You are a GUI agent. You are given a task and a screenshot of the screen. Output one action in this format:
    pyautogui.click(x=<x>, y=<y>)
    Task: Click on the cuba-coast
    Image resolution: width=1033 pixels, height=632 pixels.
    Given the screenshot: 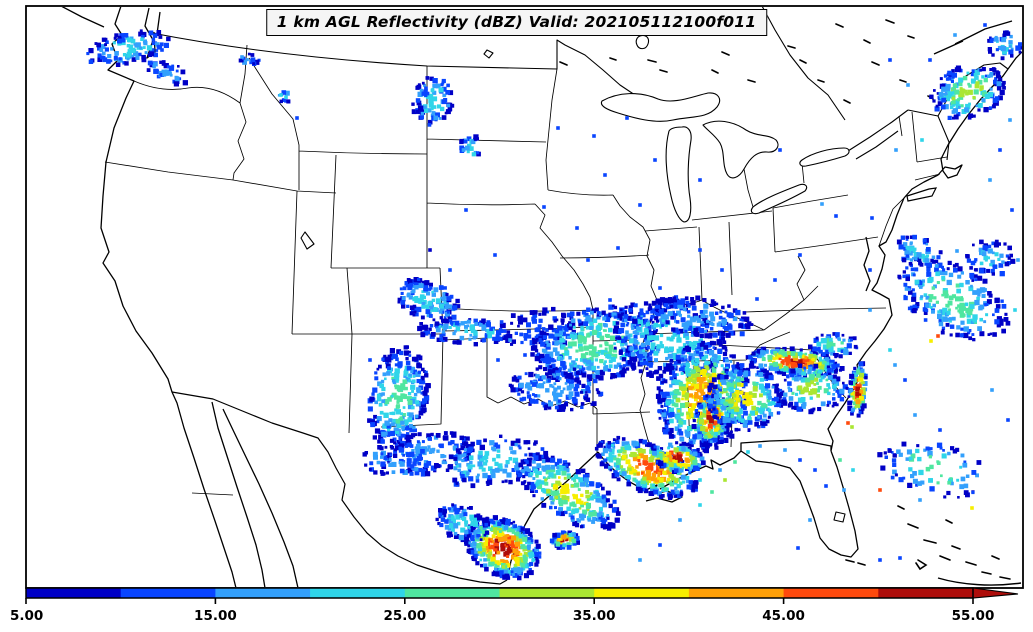 What is the action you would take?
    pyautogui.click(x=979, y=581)
    